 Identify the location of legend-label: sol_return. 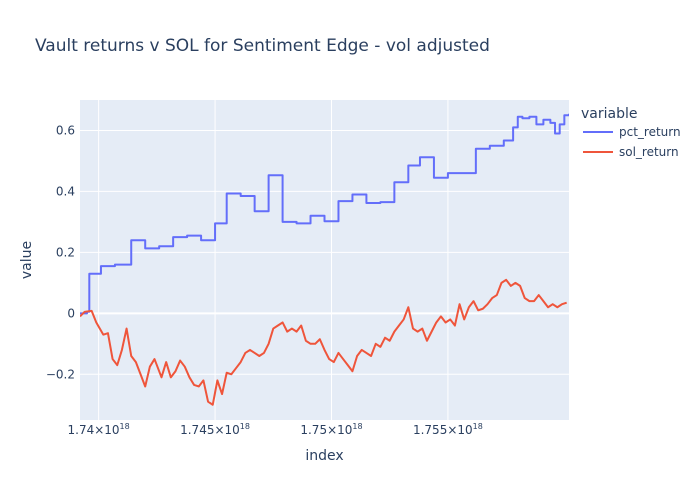
(649, 152).